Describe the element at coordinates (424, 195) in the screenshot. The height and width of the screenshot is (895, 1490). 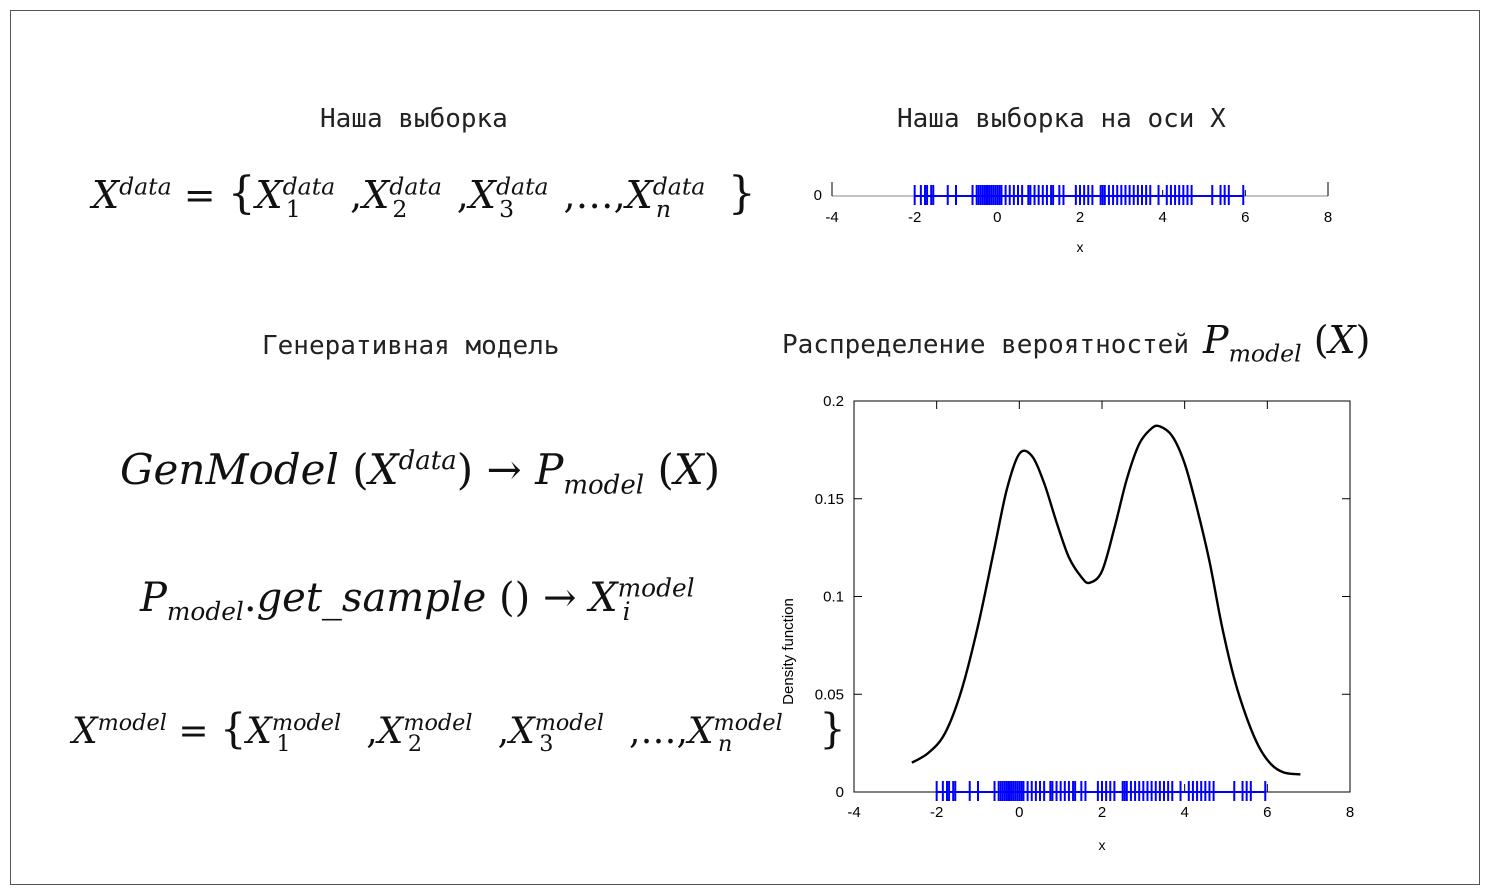
I see `formula-sample-set: Xdata = {Xdata1 ,Xdata2 ,Xdata3 ,…,Xdatan}` at that location.